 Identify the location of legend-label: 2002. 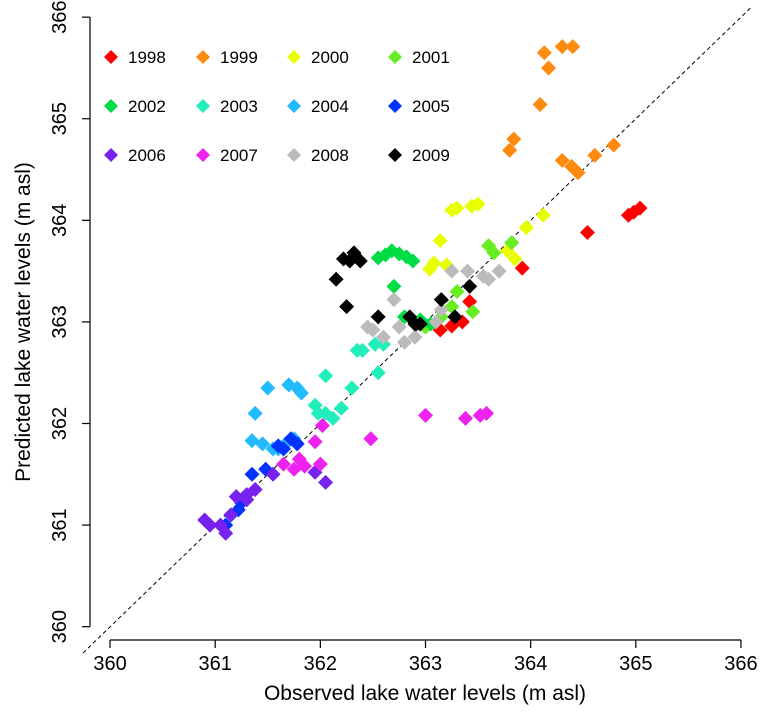
(147, 106).